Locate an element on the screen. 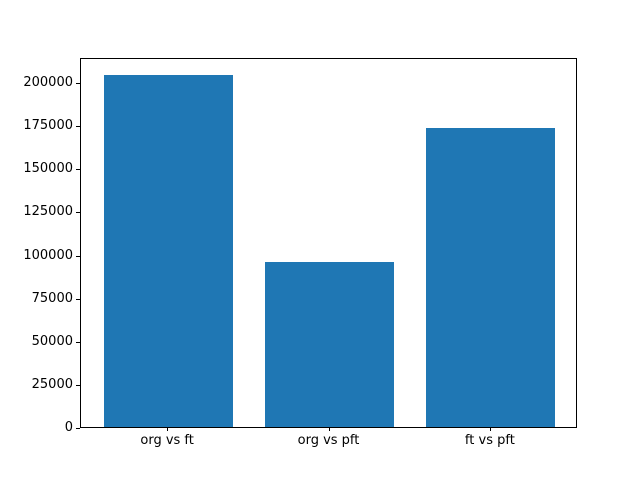 This screenshot has height=480, width=640. y-tick-label: 25000 is located at coordinates (52, 384).